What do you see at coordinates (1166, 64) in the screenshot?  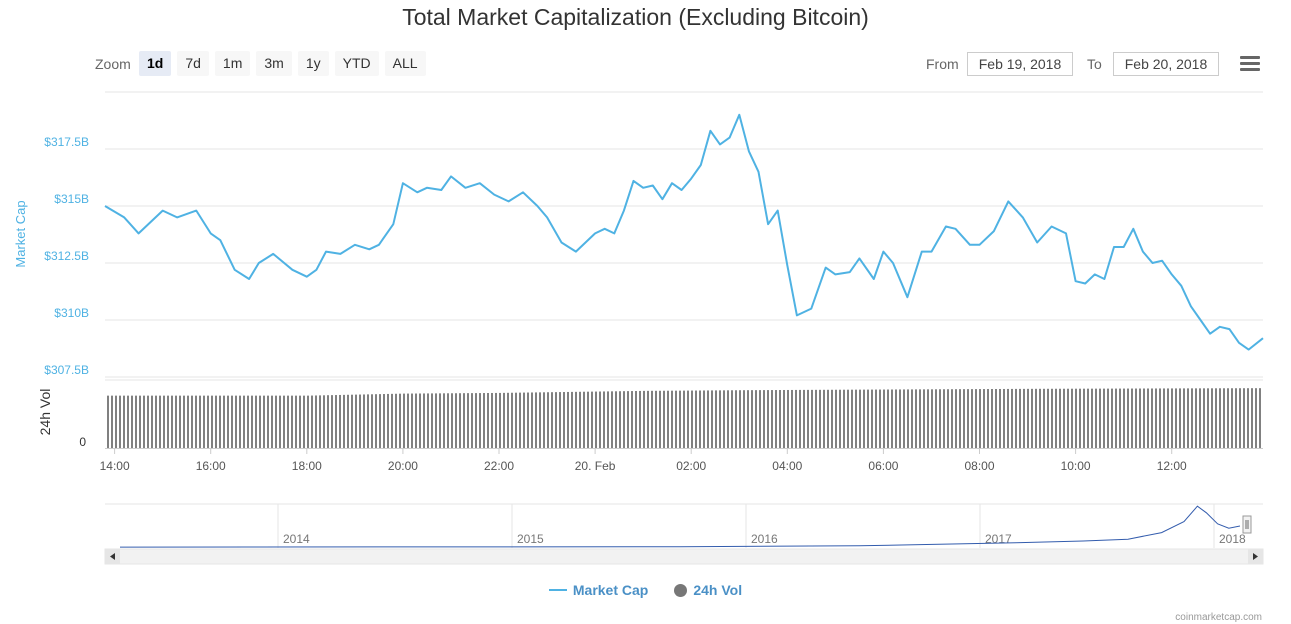 I see `to-date-input` at bounding box center [1166, 64].